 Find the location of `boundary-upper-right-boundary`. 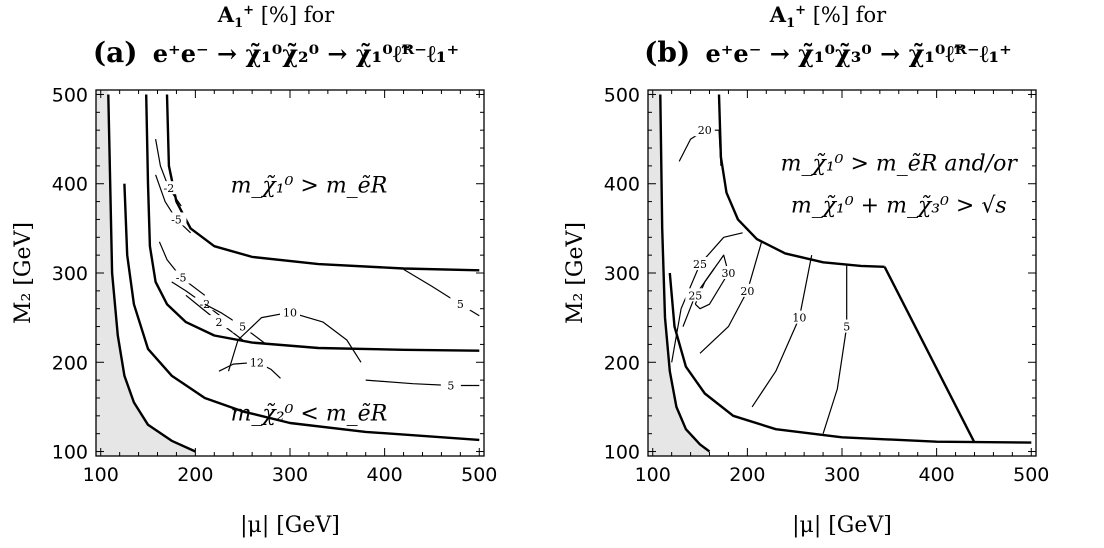

boundary-upper-right-boundary is located at coordinates (322, 183).